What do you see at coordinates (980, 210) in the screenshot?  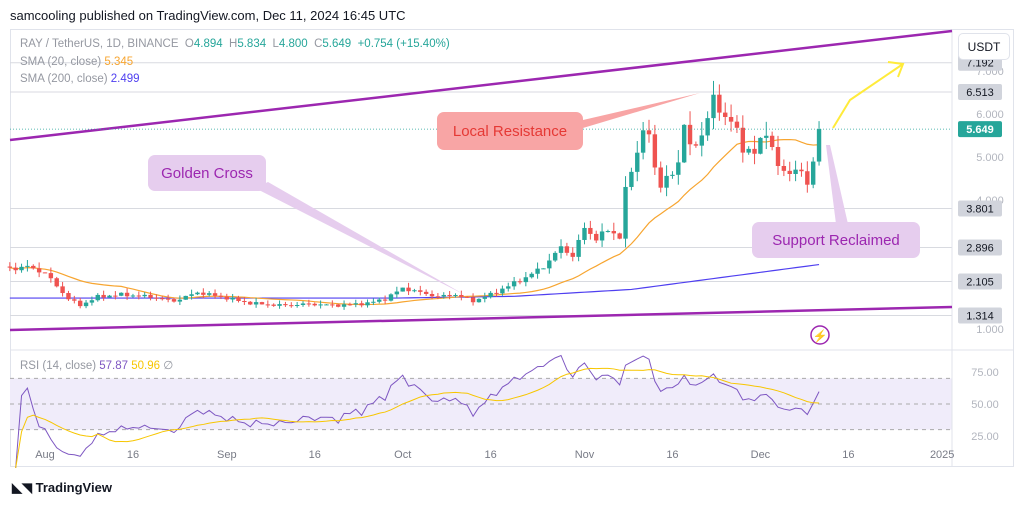 I see `price-level-label: 3.801` at bounding box center [980, 210].